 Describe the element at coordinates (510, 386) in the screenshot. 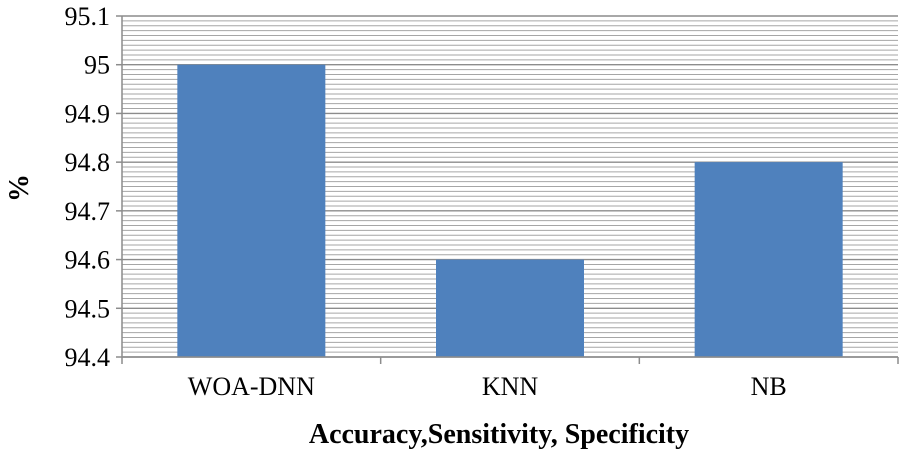

I see `x-category-label: KNN` at that location.